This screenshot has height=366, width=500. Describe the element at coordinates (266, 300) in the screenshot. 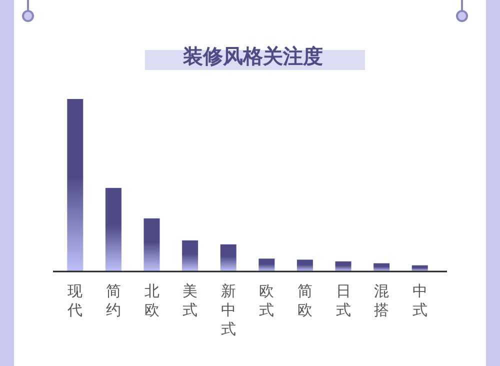

I see `x-tick-label: 欧式` at that location.